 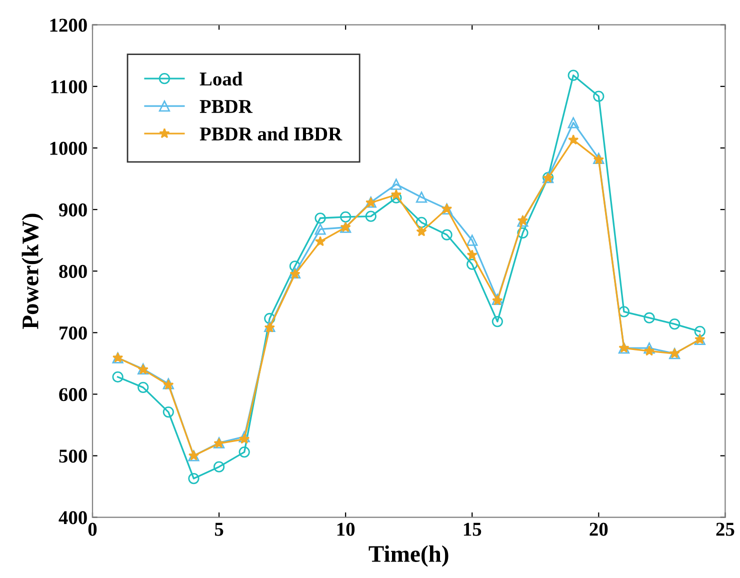 What do you see at coordinates (408, 556) in the screenshot?
I see `x-axis-title: Time(h)` at bounding box center [408, 556].